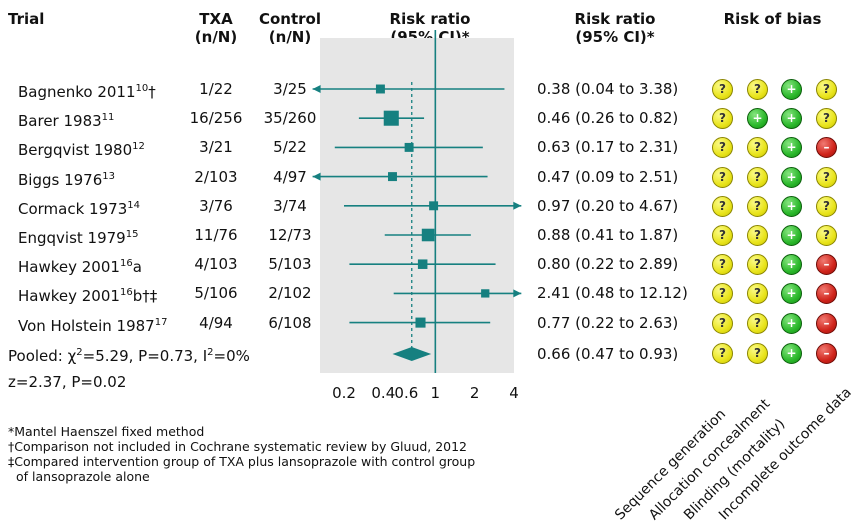 Image resolution: width=851 pixels, height=532 pixels. Describe the element at coordinates (210, 352) in the screenshot. I see `pooled-i-sup: 2` at that location.